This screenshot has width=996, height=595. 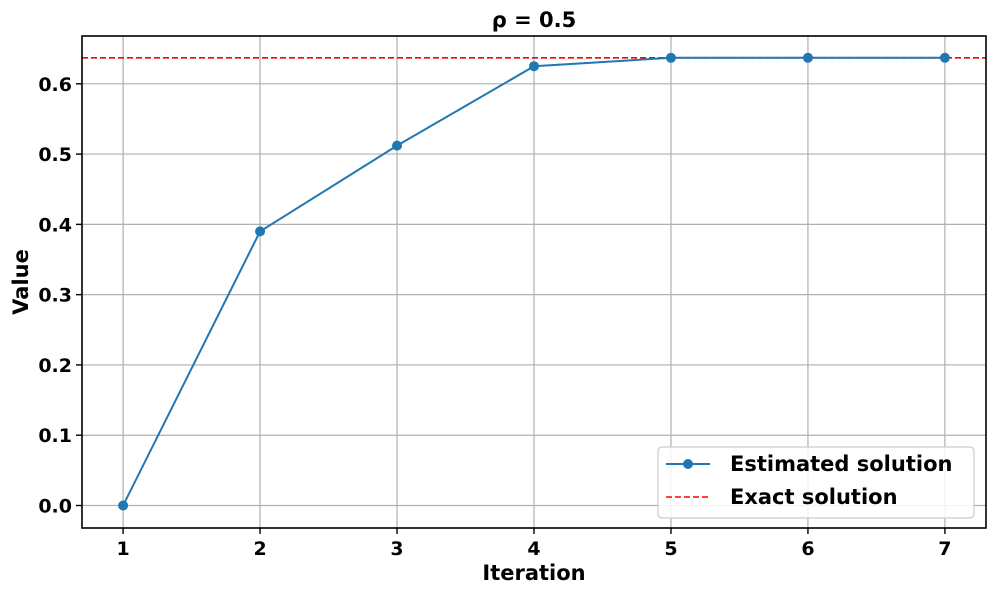 I want to click on y-tick-label: 0.1, so click(x=55, y=436).